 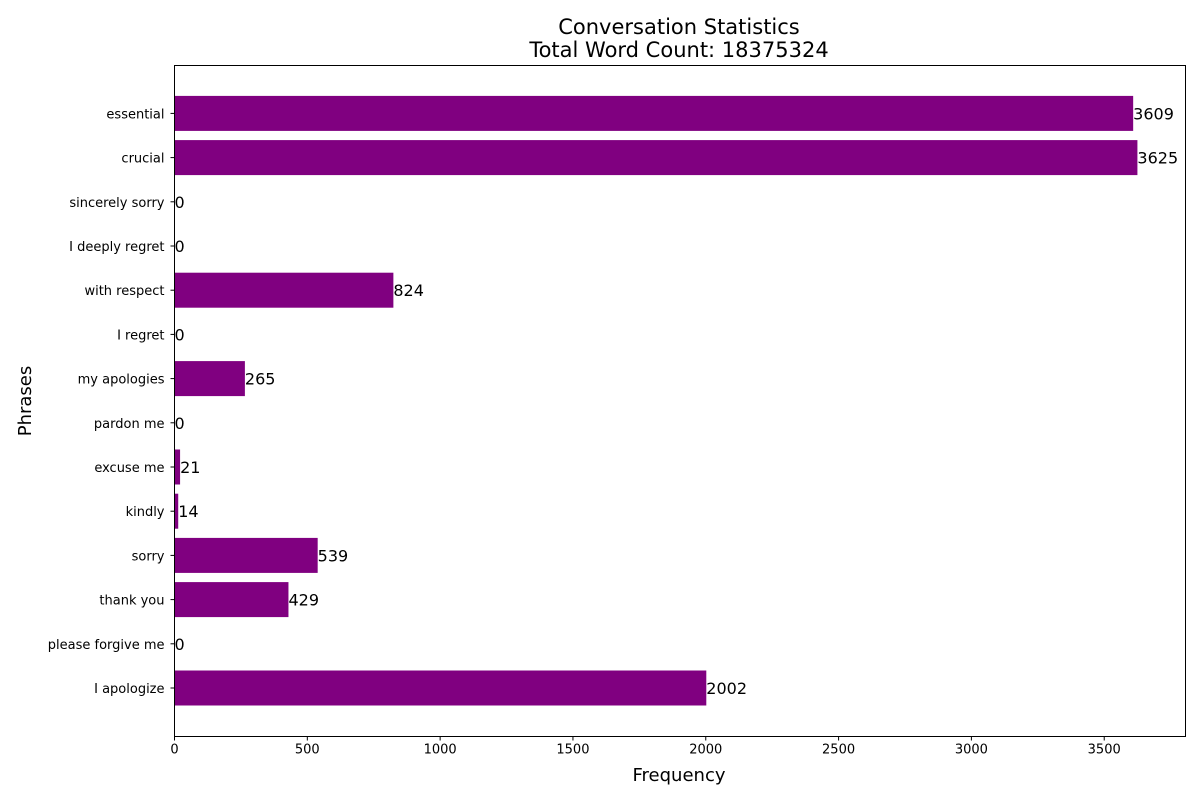 I want to click on y-tick-label-thank-you: thank you, so click(x=131, y=601).